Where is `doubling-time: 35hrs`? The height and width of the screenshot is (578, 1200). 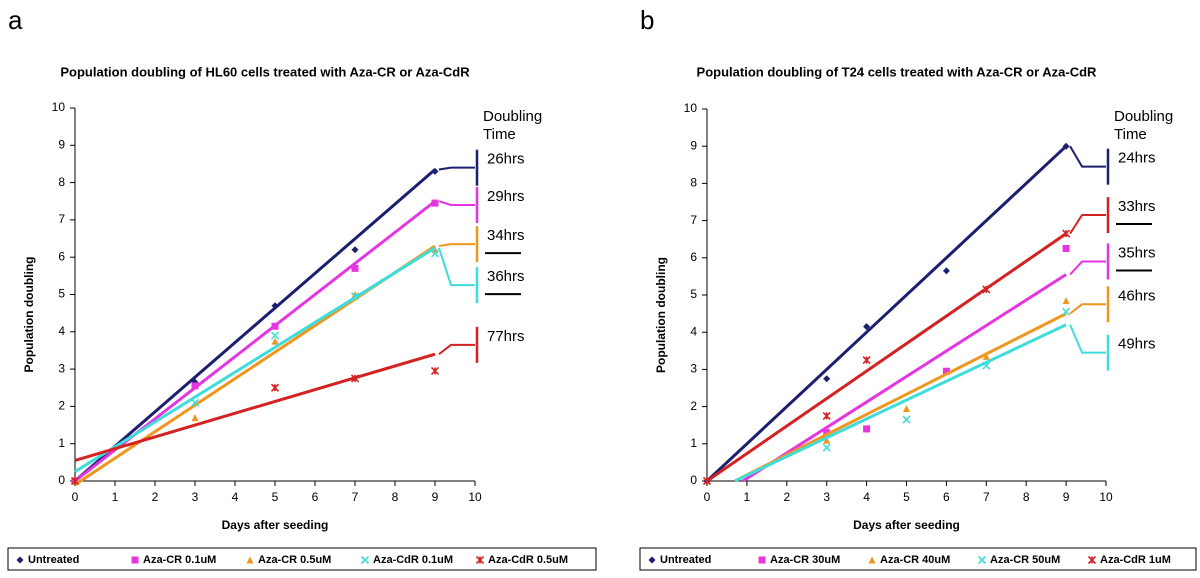
doubling-time: 35hrs is located at coordinates (1137, 252).